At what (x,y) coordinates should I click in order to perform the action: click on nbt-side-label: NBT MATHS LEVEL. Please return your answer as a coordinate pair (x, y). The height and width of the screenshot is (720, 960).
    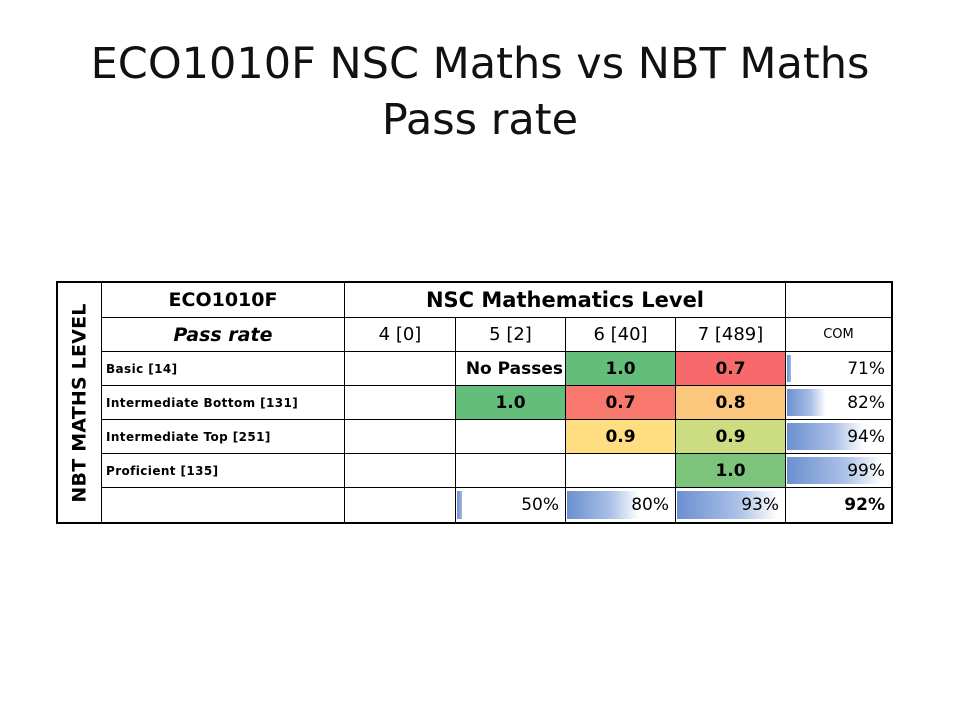
    Looking at the image, I should click on (79, 402).